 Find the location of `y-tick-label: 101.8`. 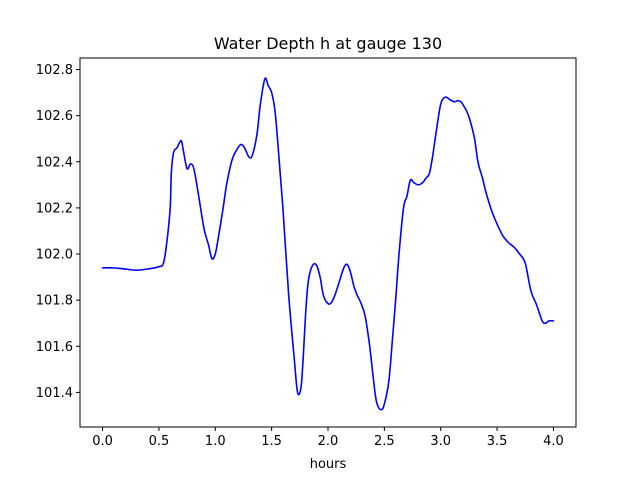

y-tick-label: 101.8 is located at coordinates (54, 301).